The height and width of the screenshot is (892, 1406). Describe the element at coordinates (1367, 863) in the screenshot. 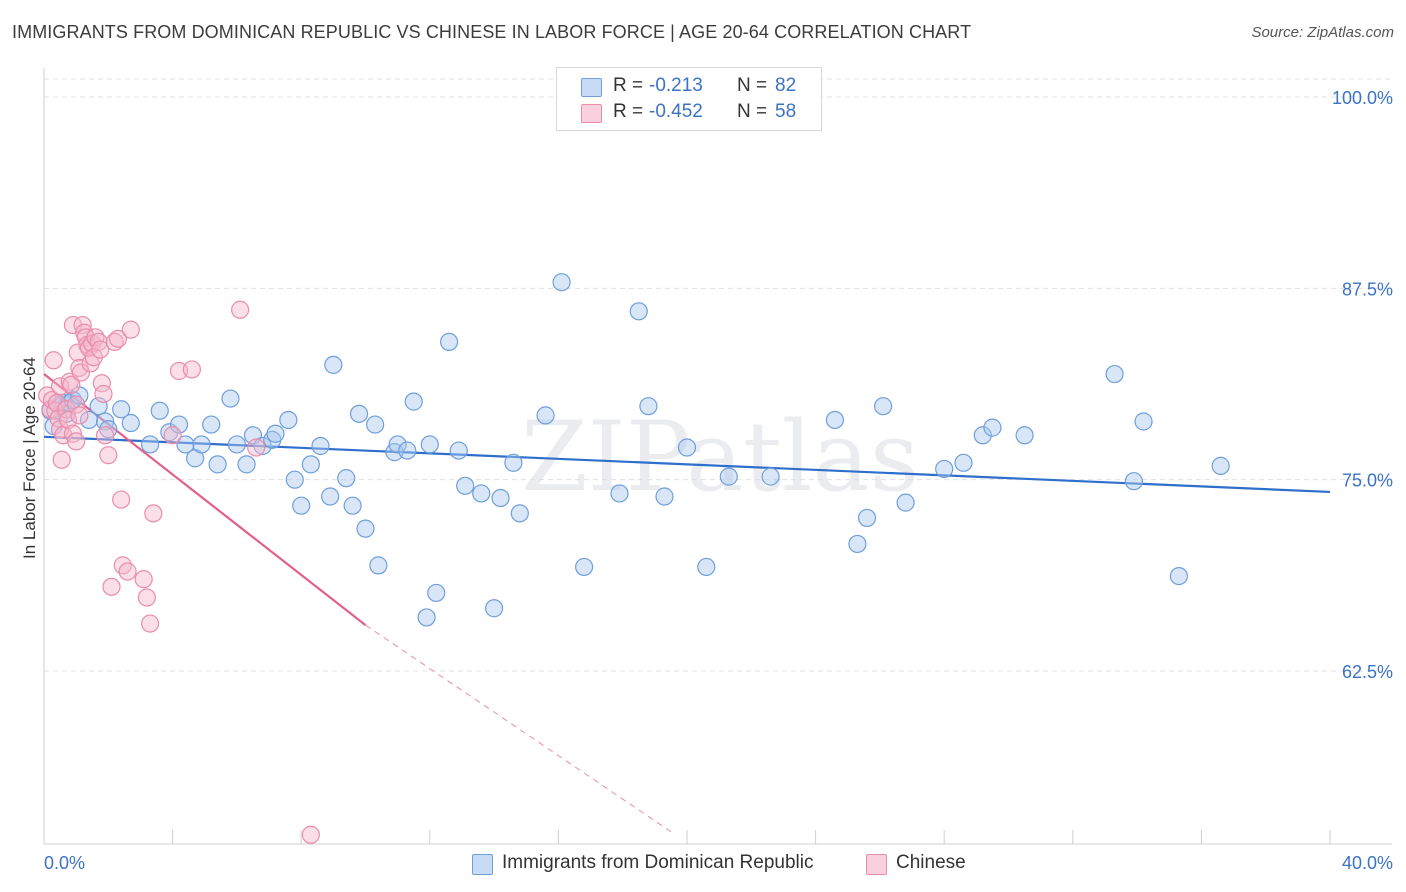

I see `x-tick-label: 40.0%` at that location.